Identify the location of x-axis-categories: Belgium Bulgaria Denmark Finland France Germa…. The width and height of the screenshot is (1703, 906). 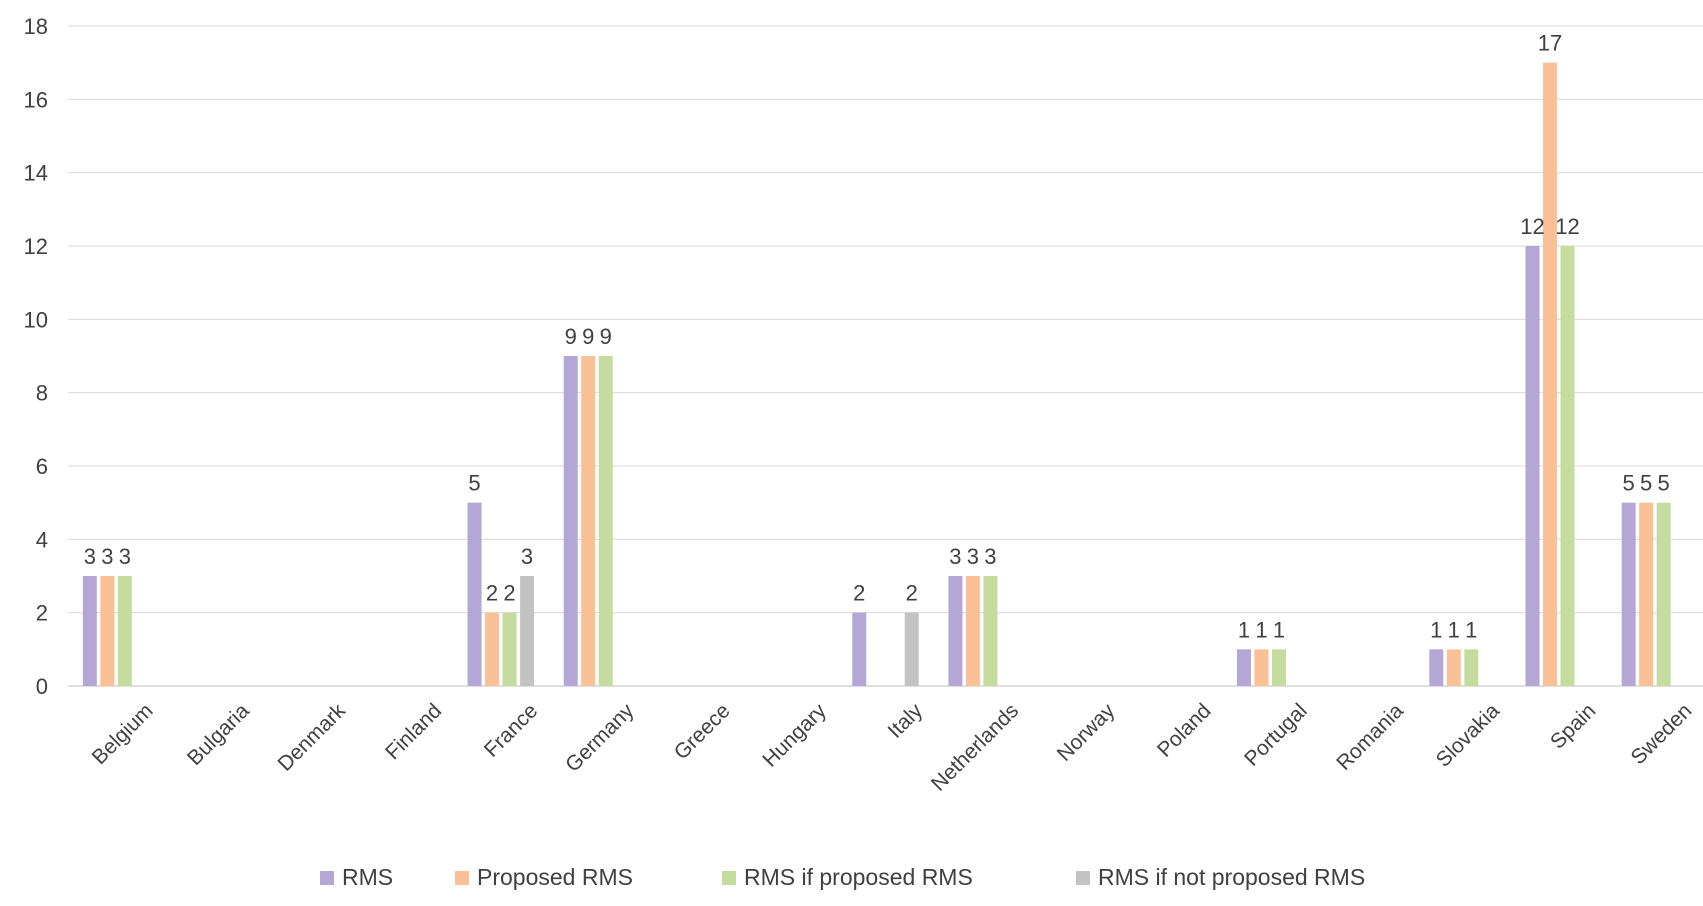
(892, 747).